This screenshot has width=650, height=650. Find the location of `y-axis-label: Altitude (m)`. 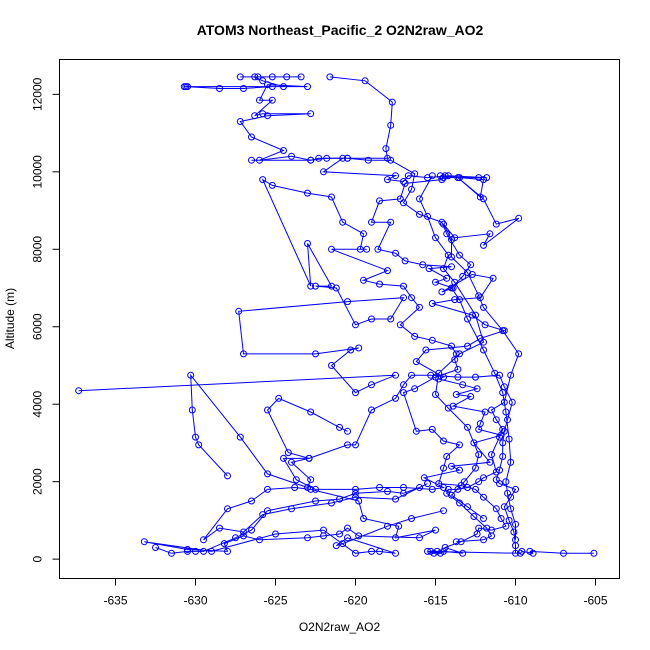

y-axis-label: Altitude (m) is located at coordinates (10, 318).